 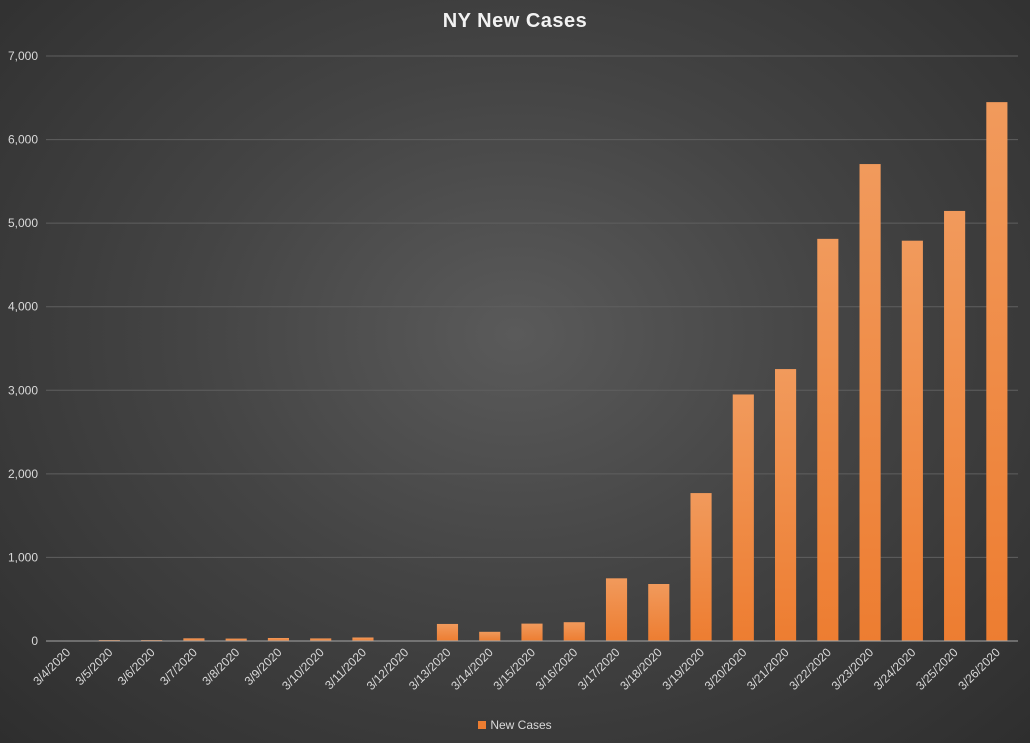 What do you see at coordinates (430, 669) in the screenshot?
I see `x-tick-label: 3/13/2020` at bounding box center [430, 669].